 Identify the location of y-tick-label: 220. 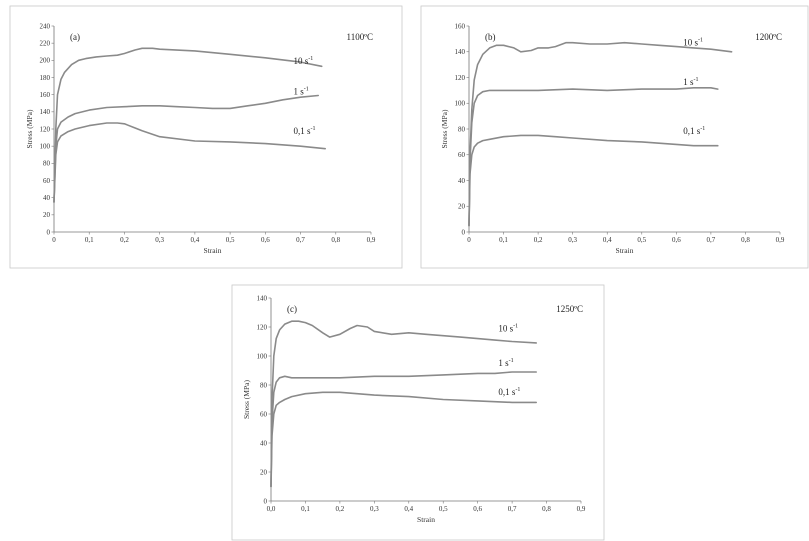
(45, 44).